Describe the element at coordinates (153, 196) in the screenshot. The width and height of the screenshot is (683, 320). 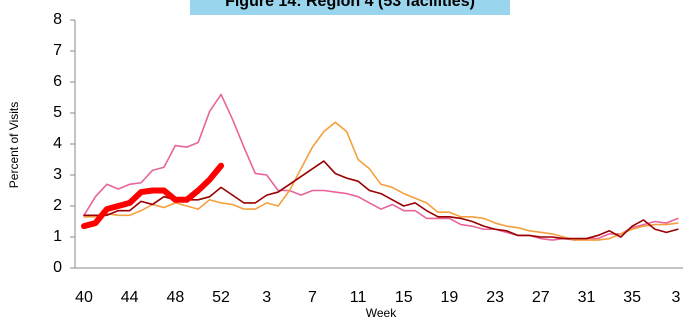
I see `series-line` at that location.